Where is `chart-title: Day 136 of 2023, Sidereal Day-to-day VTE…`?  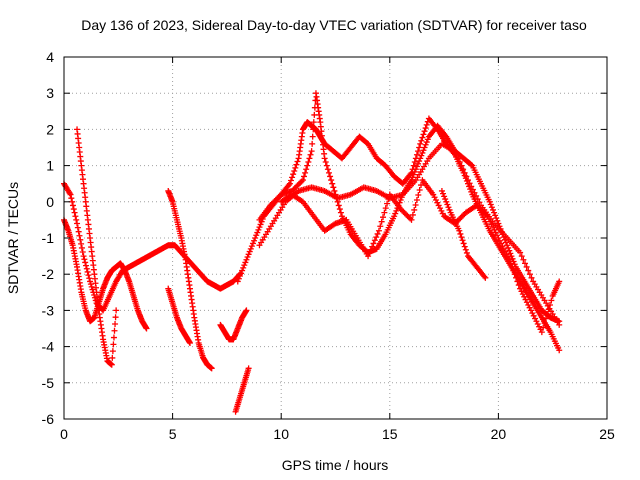
chart-title: Day 136 of 2023, Sidereal Day-to-day VTE… is located at coordinates (334, 25).